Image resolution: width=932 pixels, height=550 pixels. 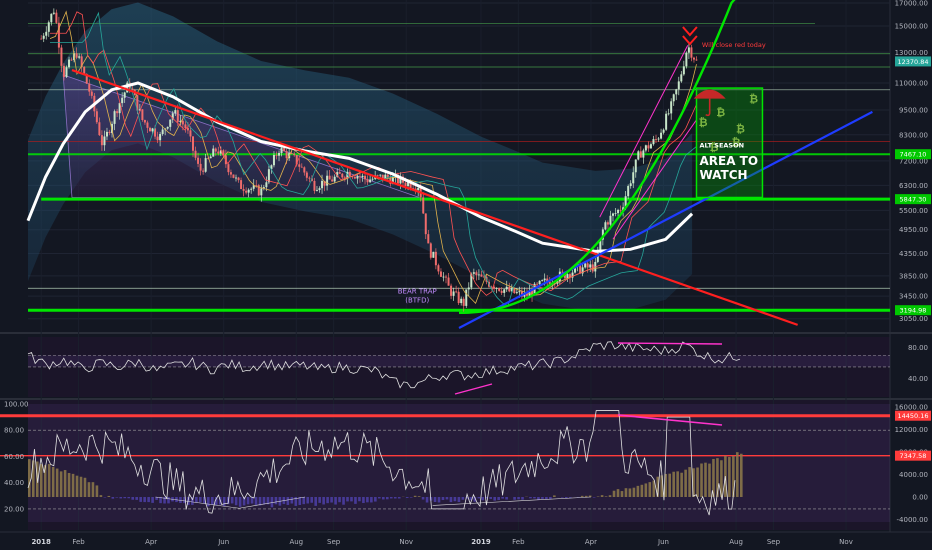 What do you see at coordinates (714, 147) in the screenshot?
I see `bitcoin-icon-5: ₿` at bounding box center [714, 147].